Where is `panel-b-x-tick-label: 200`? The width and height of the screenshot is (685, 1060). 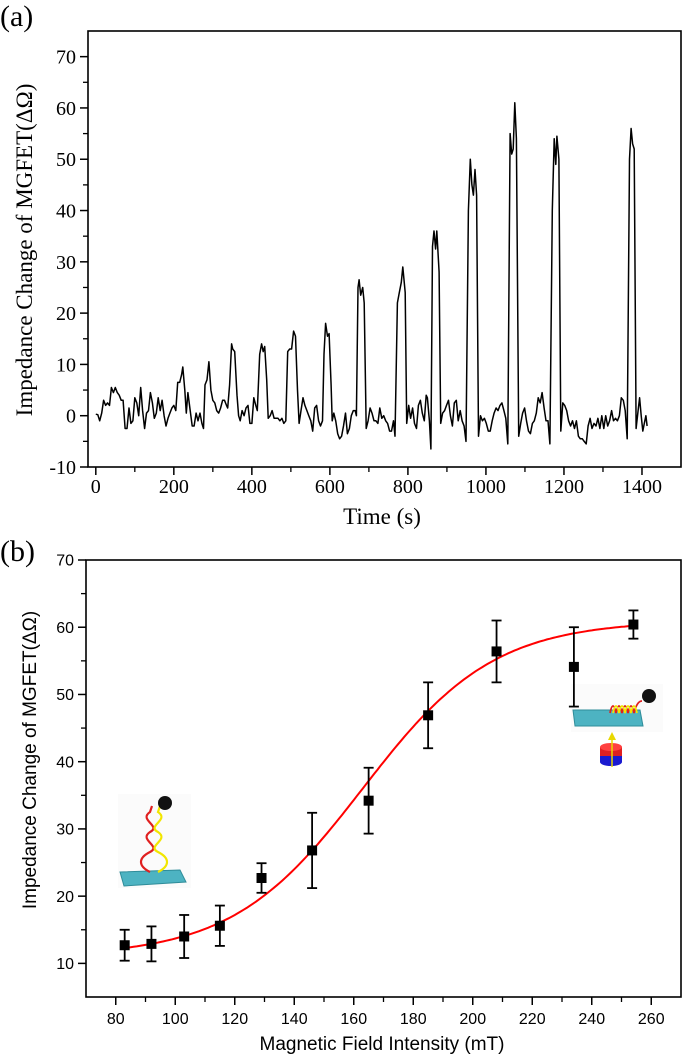 panel-b-x-tick-label: 200 is located at coordinates (472, 1019).